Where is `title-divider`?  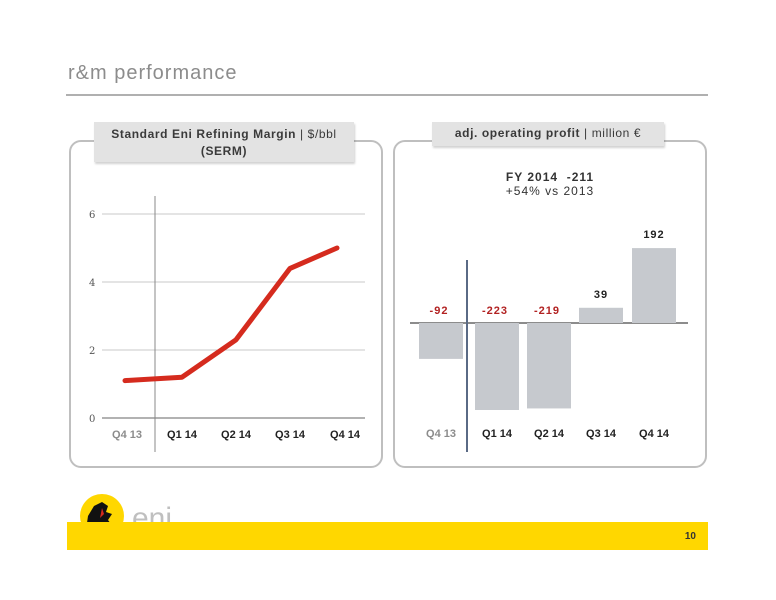
title-divider is located at coordinates (387, 95).